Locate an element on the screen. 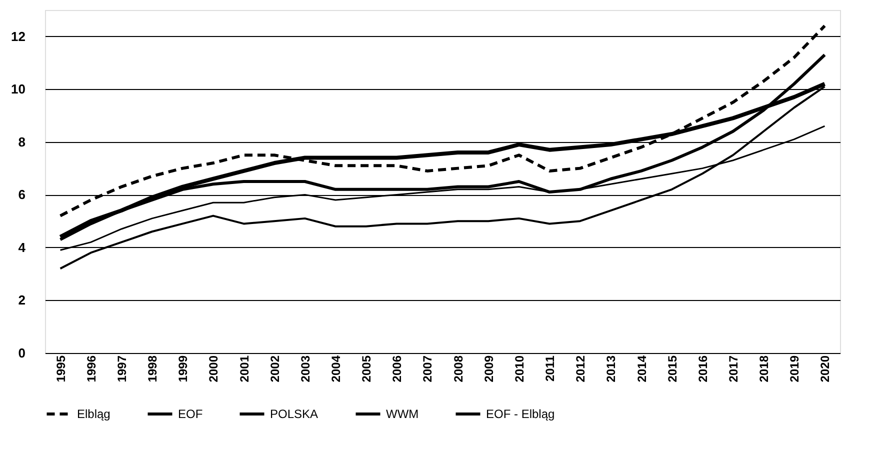 The image size is (870, 450). x-tick-label: 2005 is located at coordinates (367, 368).